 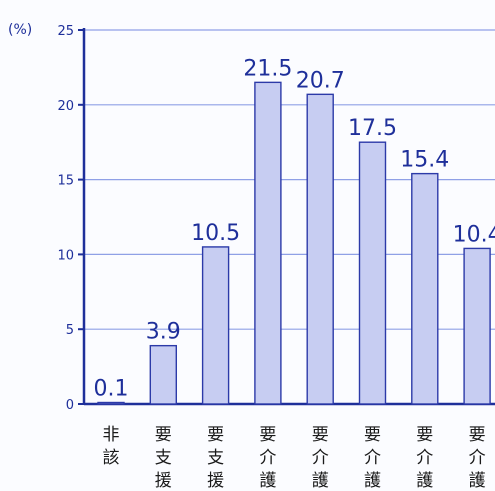 What do you see at coordinates (111, 435) in the screenshot?
I see `x-category-char: 非` at bounding box center [111, 435].